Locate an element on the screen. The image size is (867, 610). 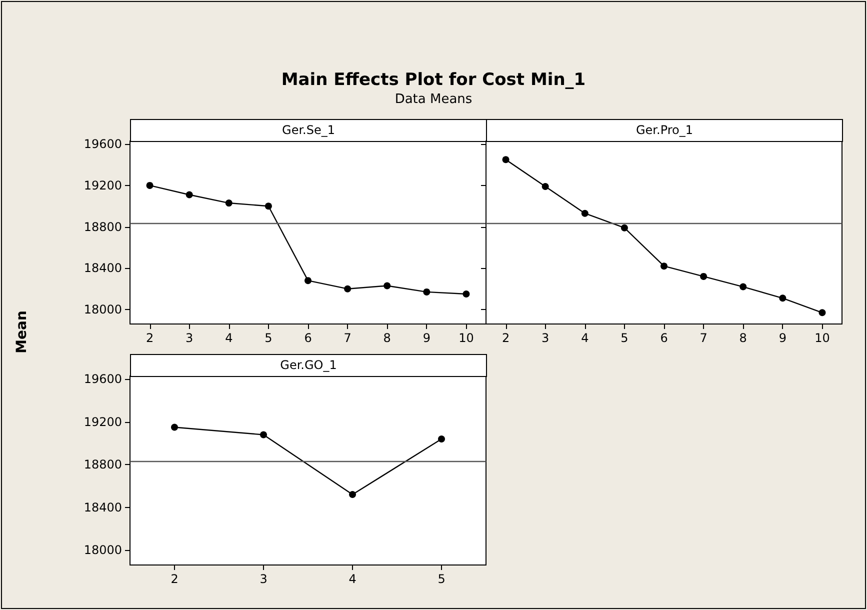
chart-title: Ger.Pro_1 is located at coordinates (664, 130).